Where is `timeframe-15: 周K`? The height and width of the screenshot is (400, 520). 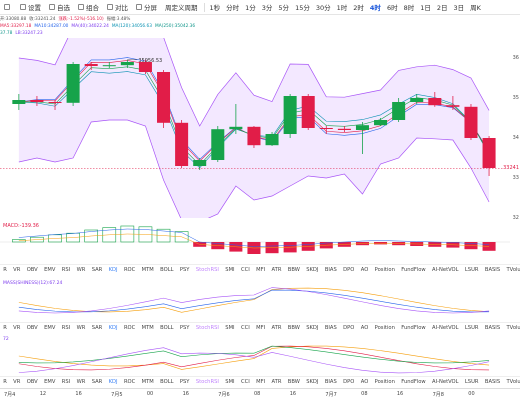
timeframe-15: 周K is located at coordinates (475, 8).